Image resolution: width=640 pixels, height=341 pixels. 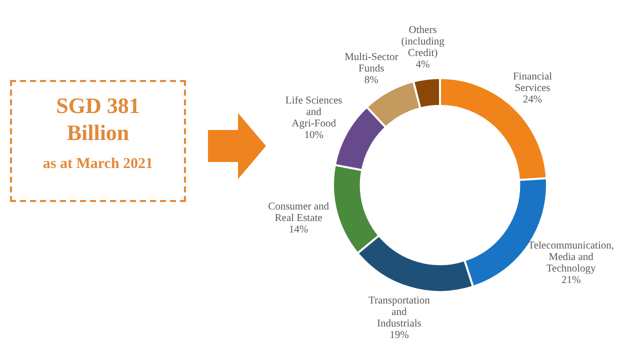 What do you see at coordinates (532, 82) in the screenshot?
I see `slice-label: Financial Services` at bounding box center [532, 82].